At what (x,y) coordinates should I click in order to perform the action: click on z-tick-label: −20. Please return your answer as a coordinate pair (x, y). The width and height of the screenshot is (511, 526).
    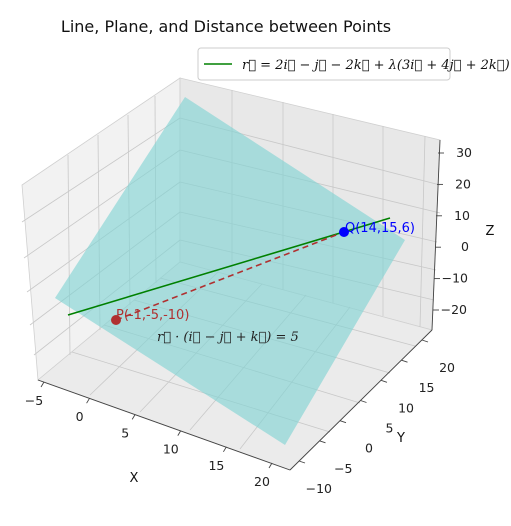
    Looking at the image, I should click on (454, 309).